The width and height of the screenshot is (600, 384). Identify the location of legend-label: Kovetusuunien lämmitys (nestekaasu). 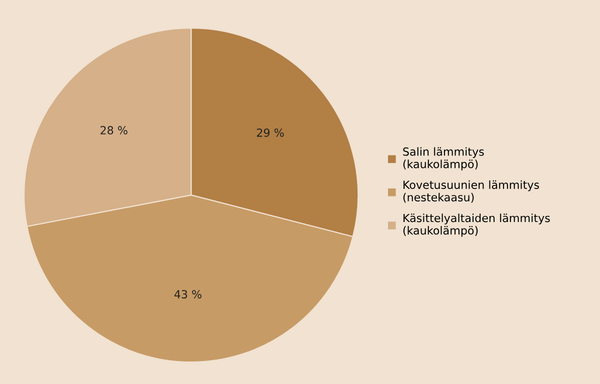
(471, 191).